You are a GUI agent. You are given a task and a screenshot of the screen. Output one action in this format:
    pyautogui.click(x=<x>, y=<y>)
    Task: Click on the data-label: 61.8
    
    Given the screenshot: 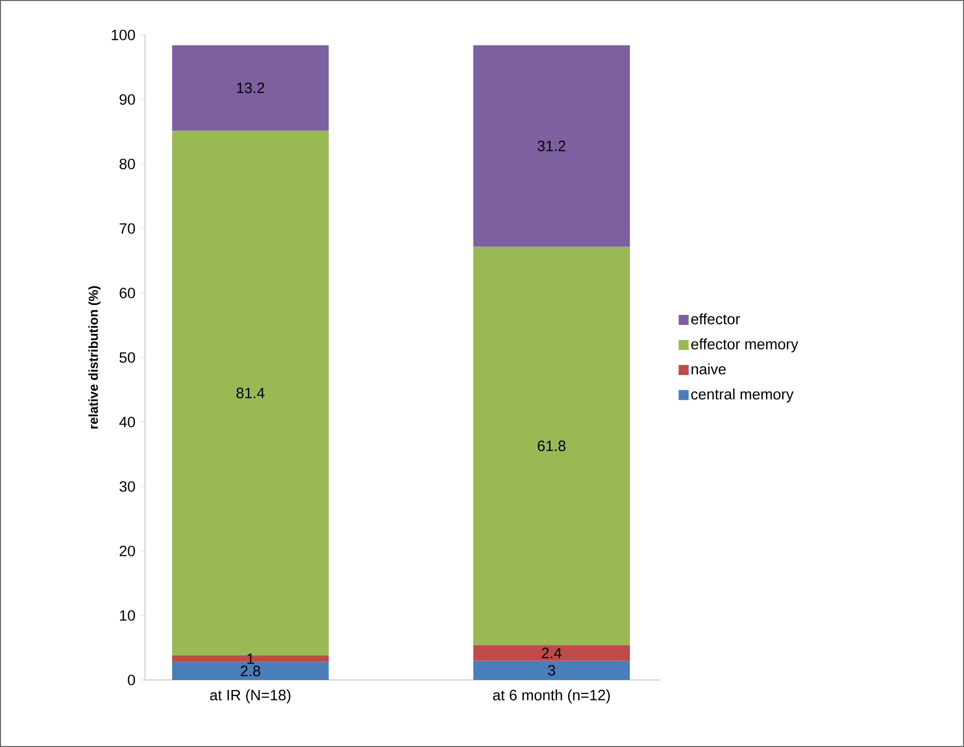 What is the action you would take?
    pyautogui.click(x=552, y=446)
    